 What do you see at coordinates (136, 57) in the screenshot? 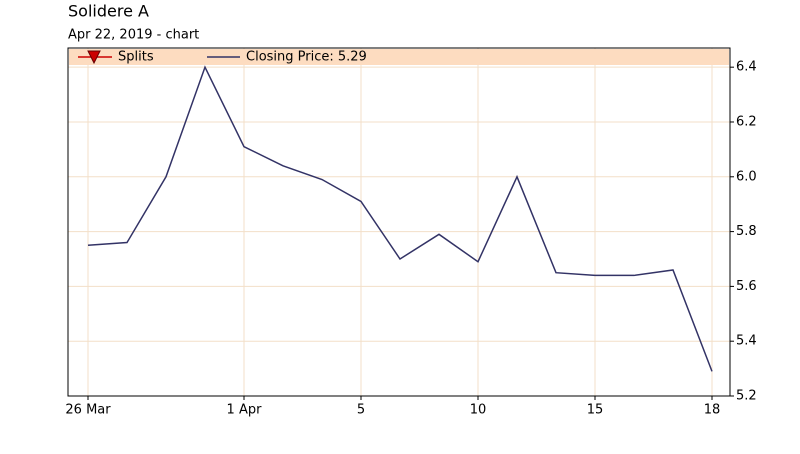
I see `legend-label: Splits` at bounding box center [136, 57].